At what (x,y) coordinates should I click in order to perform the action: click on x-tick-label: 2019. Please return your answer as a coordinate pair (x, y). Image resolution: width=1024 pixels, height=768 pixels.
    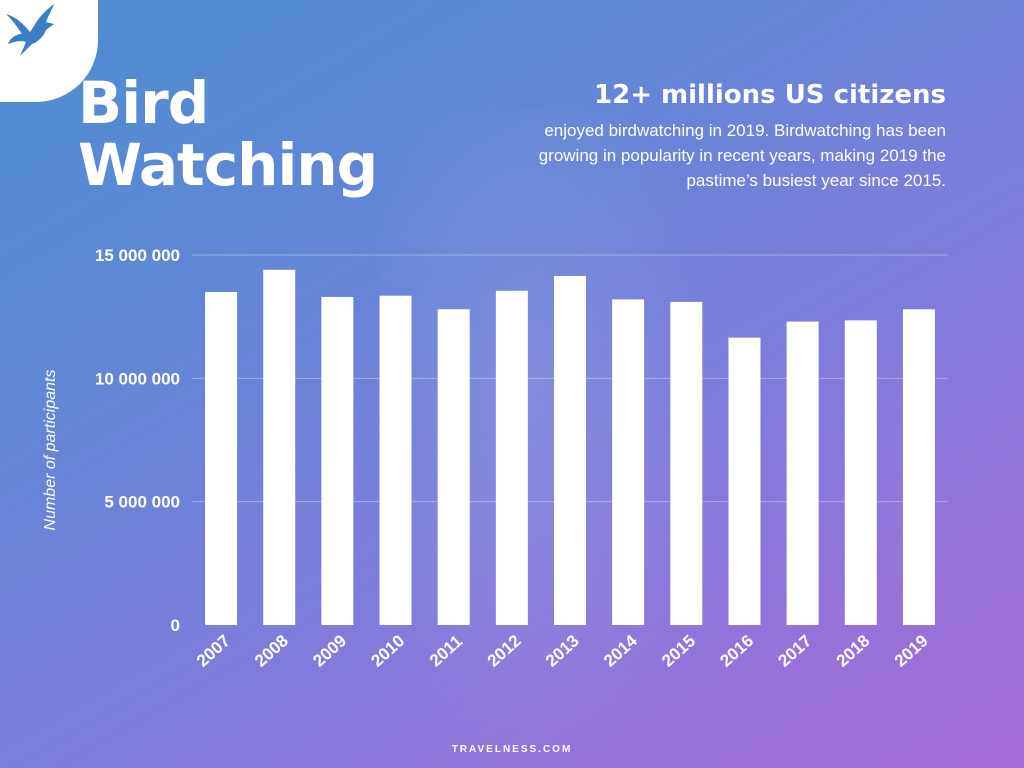
    Looking at the image, I should click on (911, 650).